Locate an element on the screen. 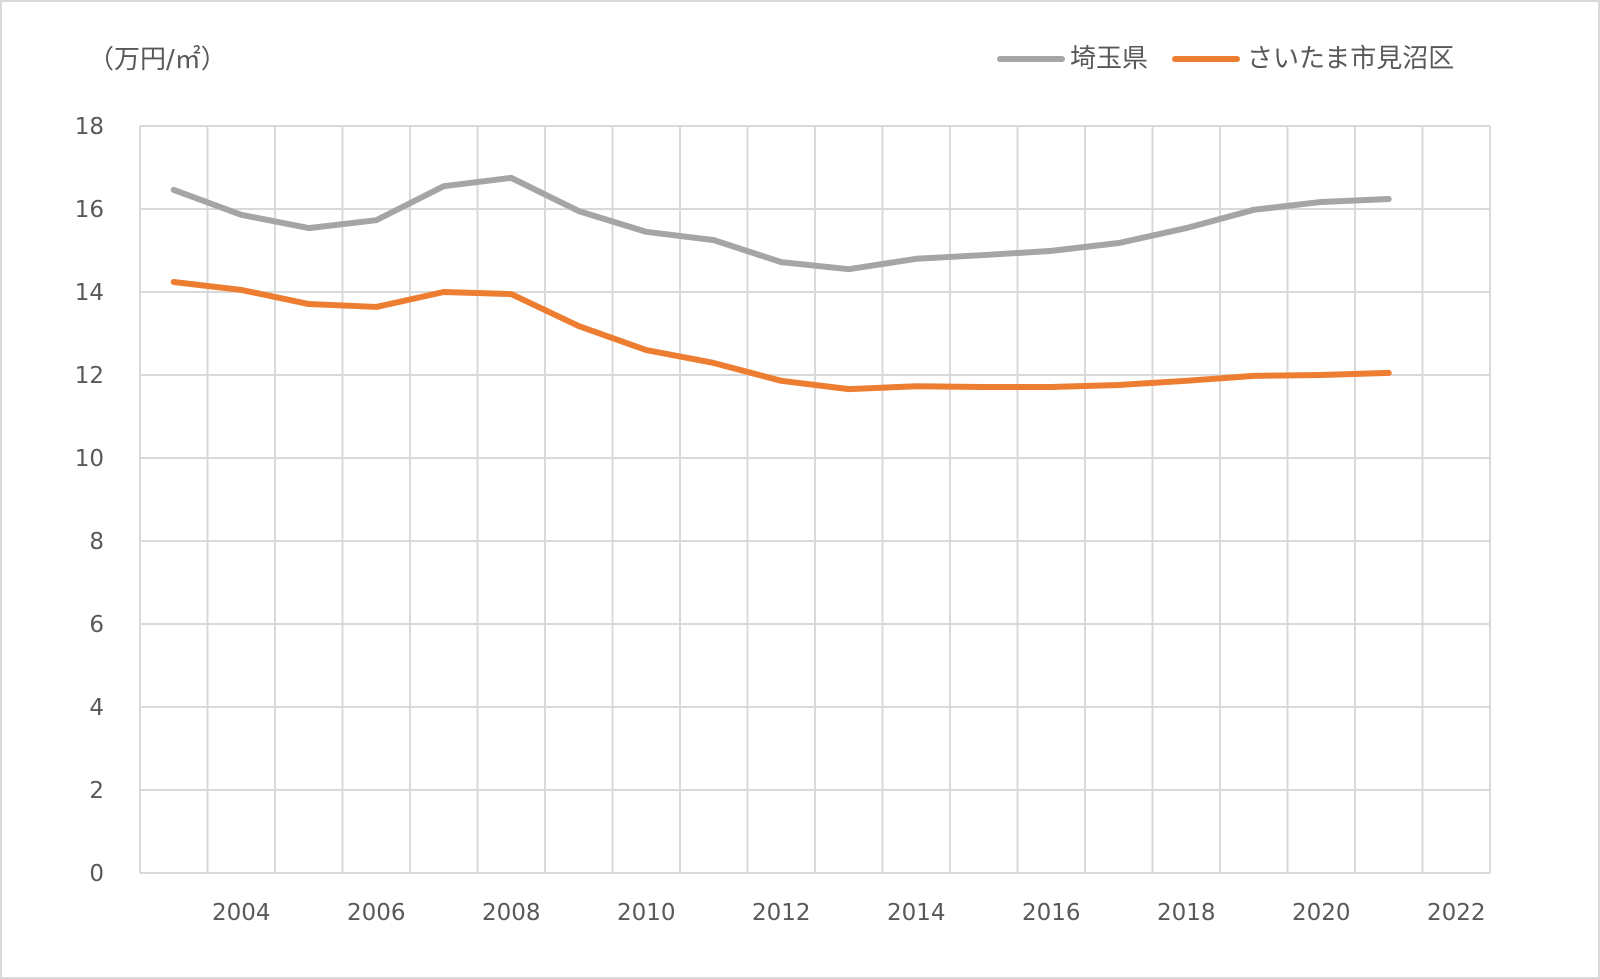 This screenshot has width=1600, height=979. y-tick-label: 16 is located at coordinates (89, 210).